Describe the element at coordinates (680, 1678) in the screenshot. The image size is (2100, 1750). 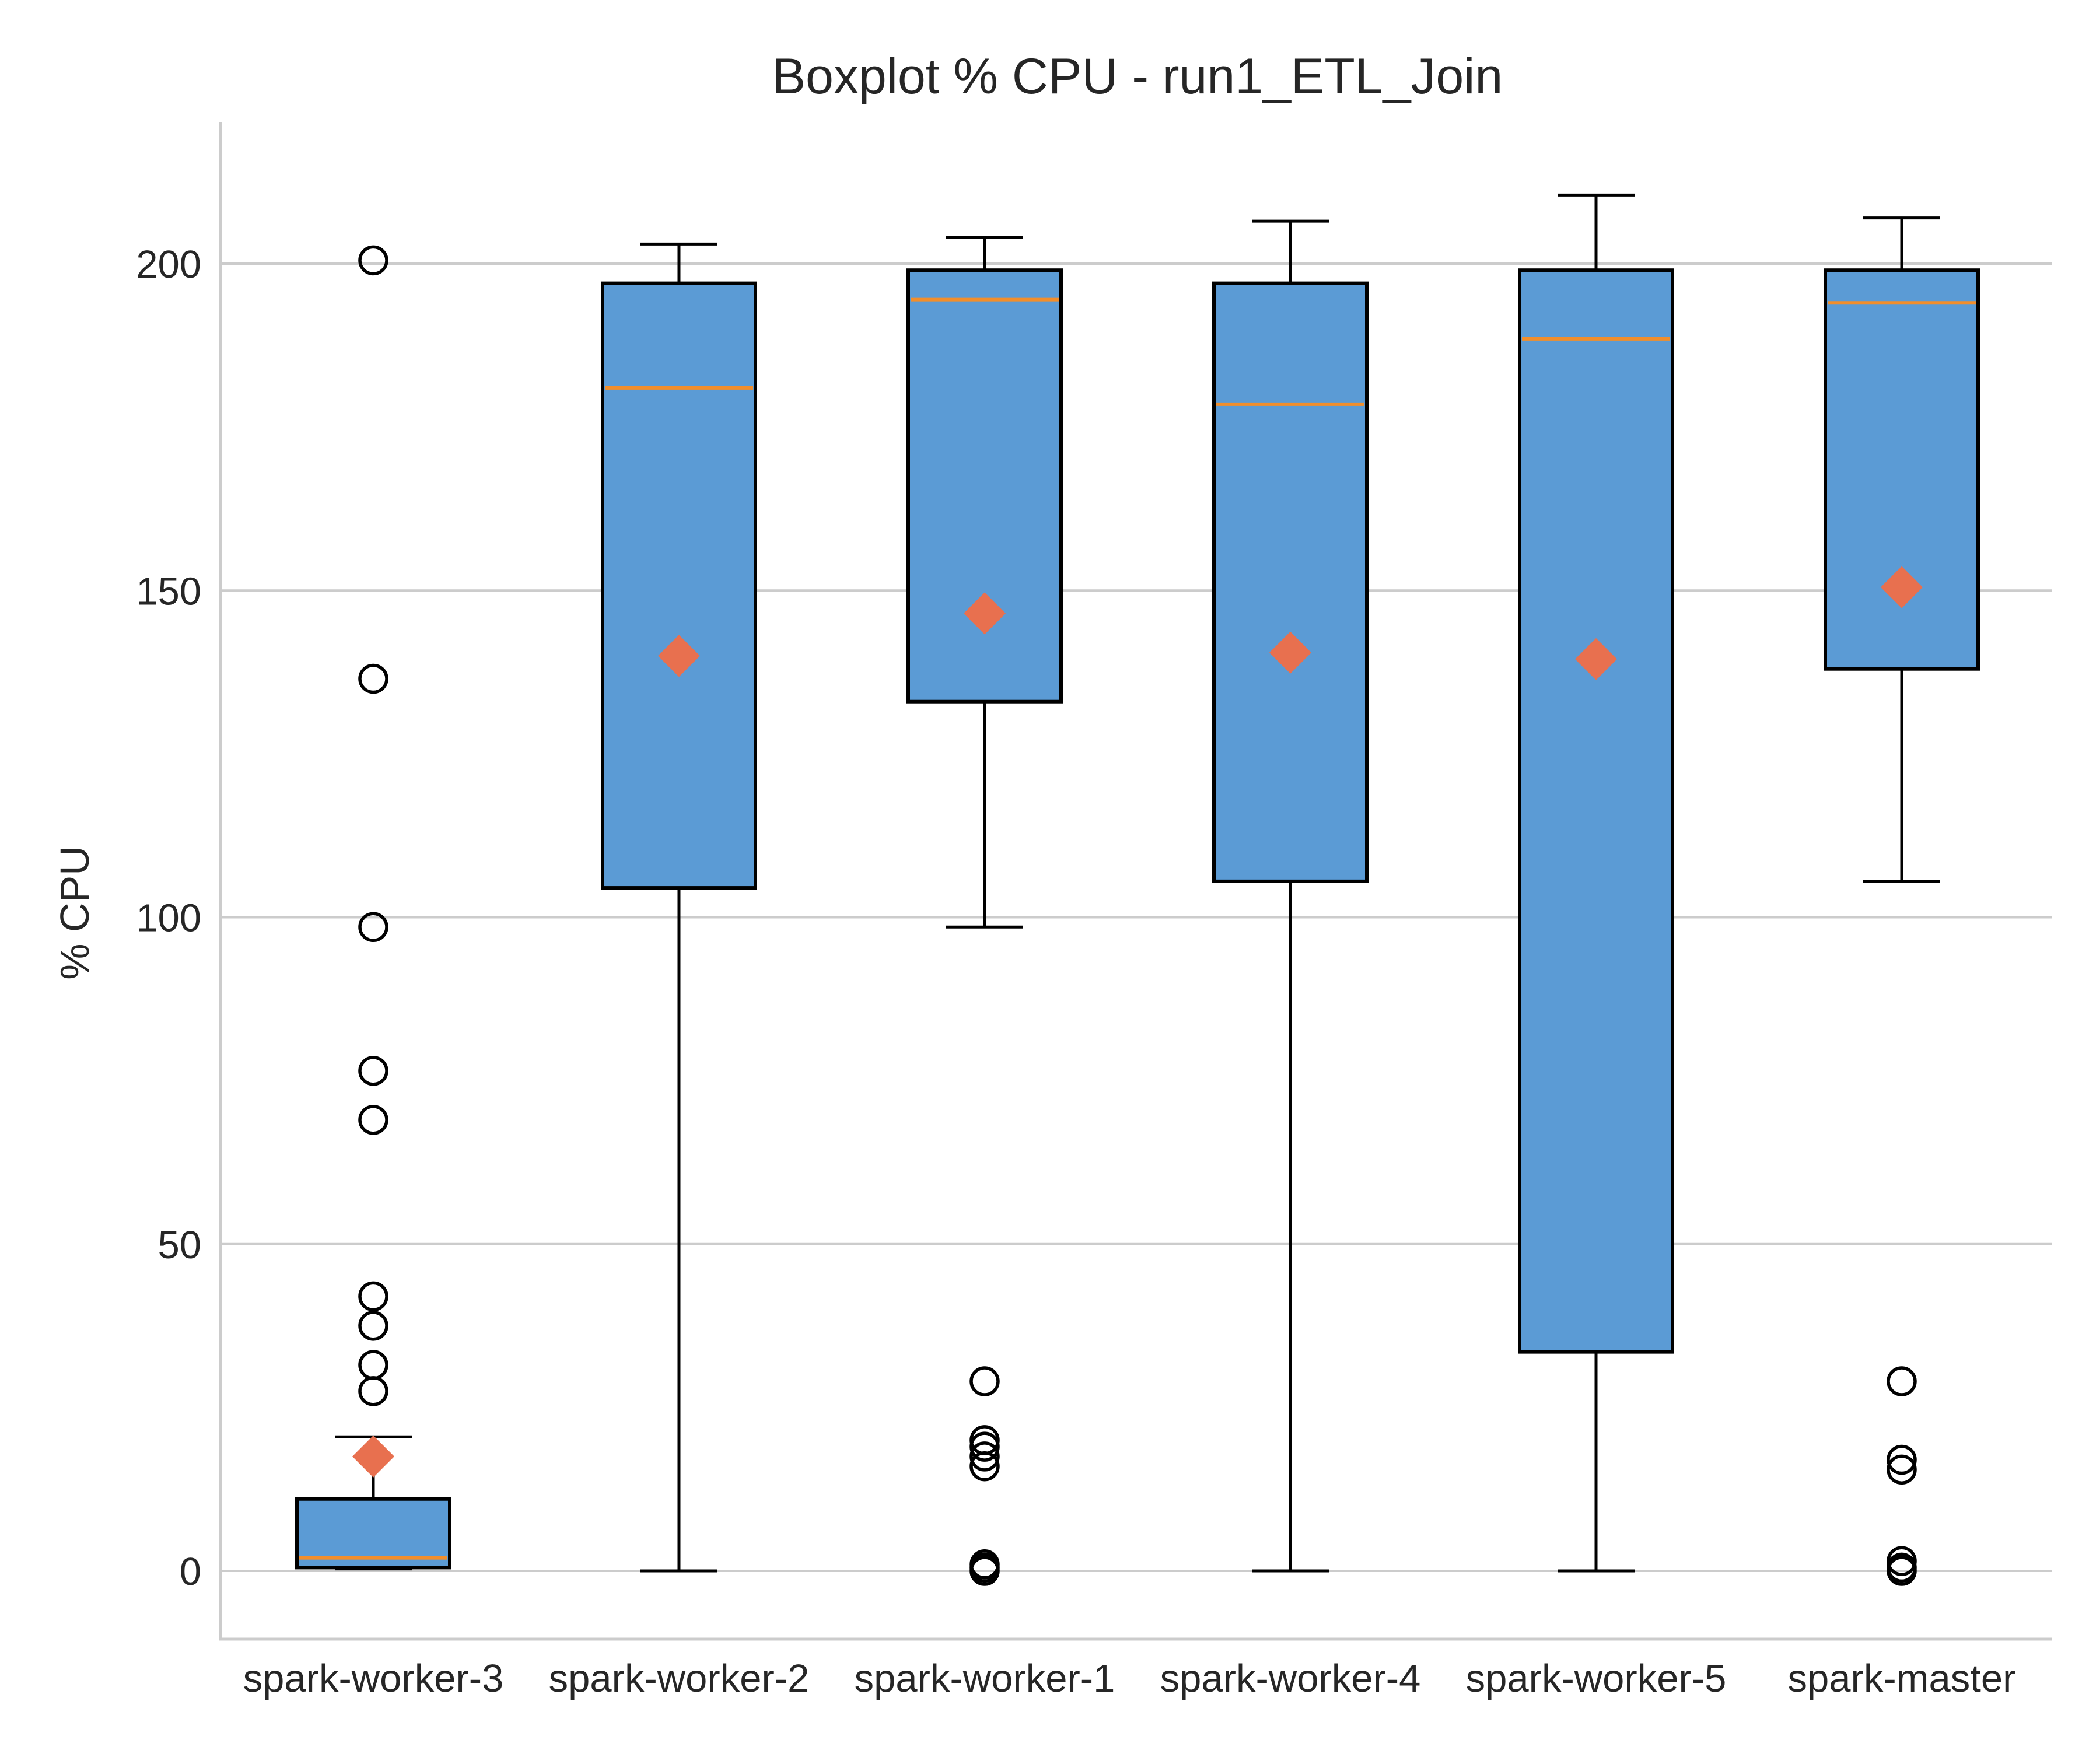
I see `x-tick-label-spark-worker-2: spark-worker-2` at that location.